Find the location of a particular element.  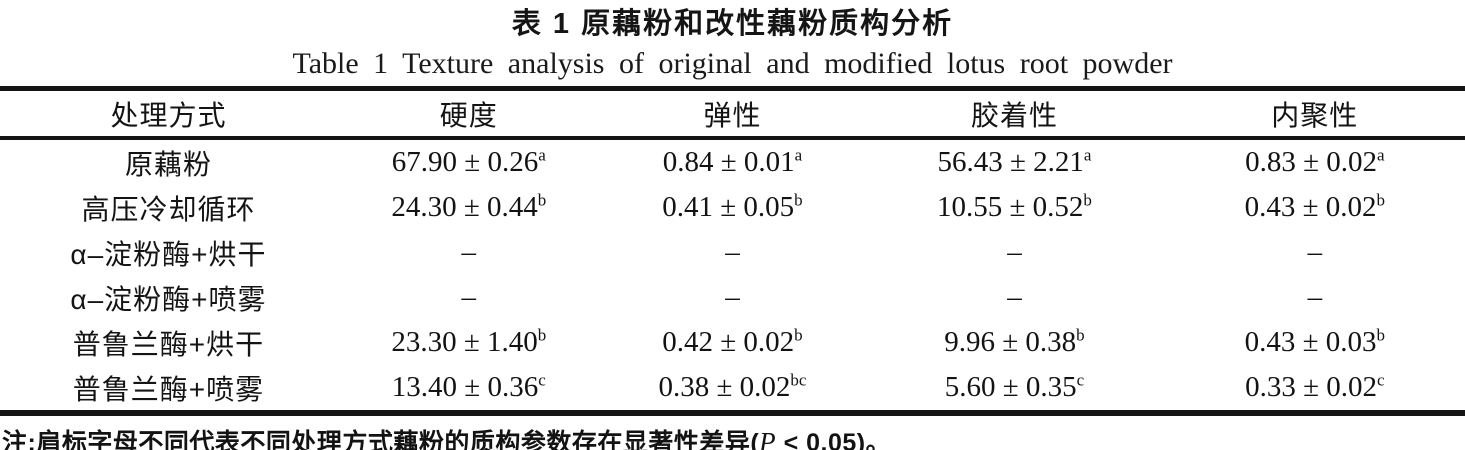

footnote-prefix: 注:肩标字母不同代表不同处理方式藕粉的质构参数存在显著性差异( is located at coordinates (381, 439).